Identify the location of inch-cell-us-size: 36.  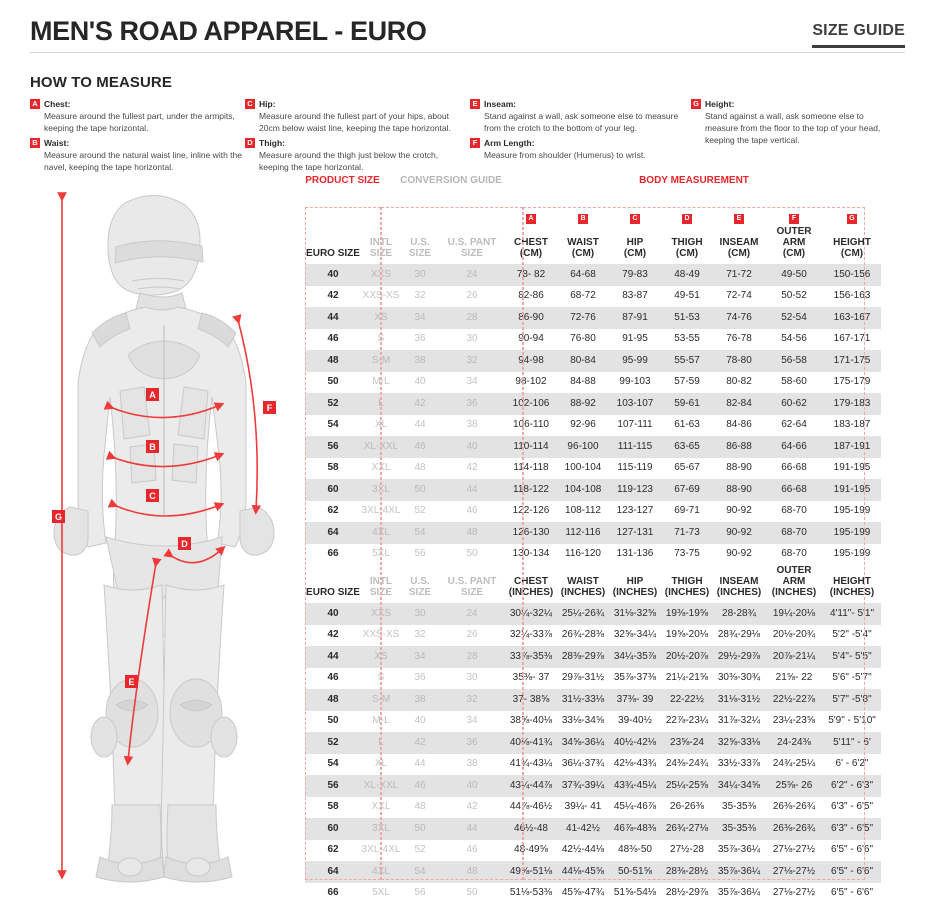
(420, 678).